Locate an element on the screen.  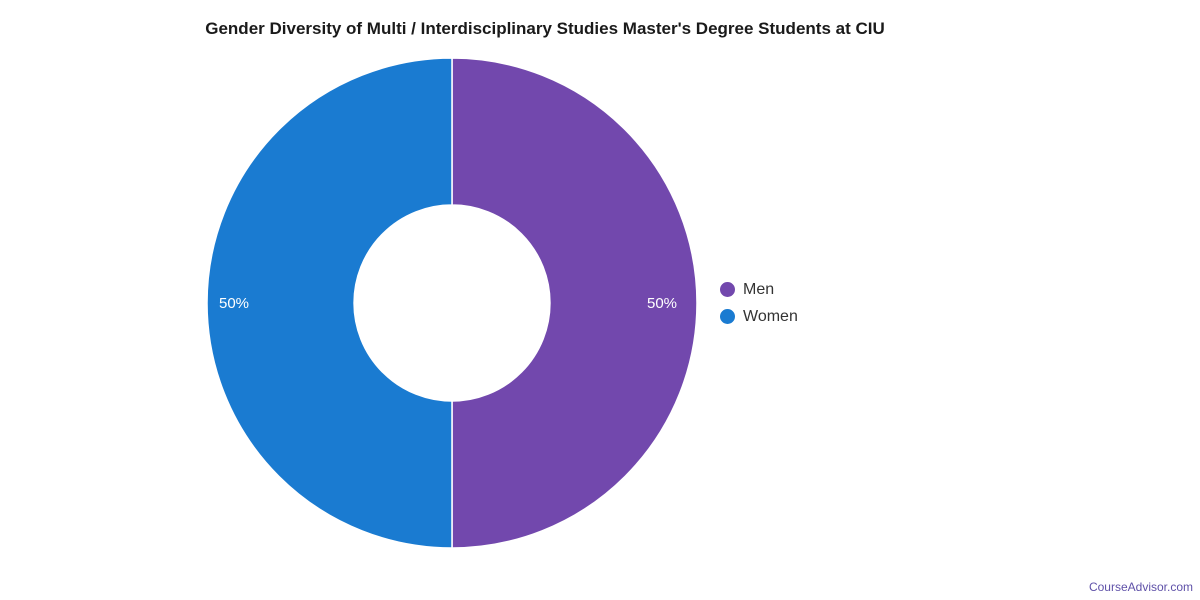
legend-swatch-women-icon is located at coordinates (727, 316).